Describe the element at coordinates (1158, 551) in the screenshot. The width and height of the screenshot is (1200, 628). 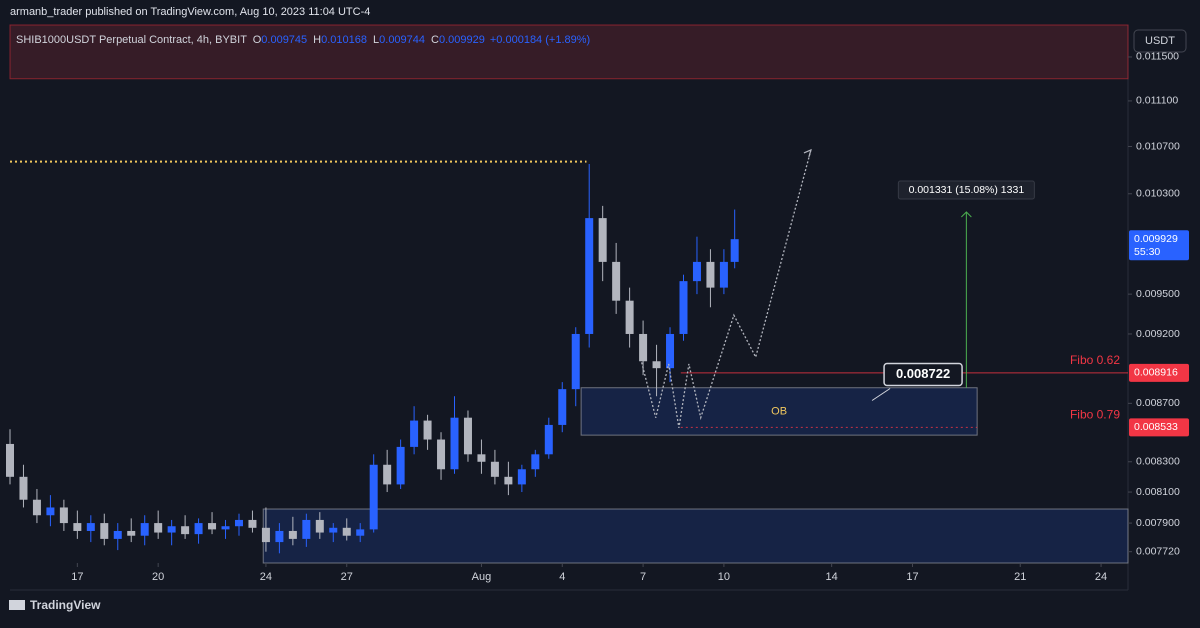
I see `y-tick-label: 0.007720` at that location.